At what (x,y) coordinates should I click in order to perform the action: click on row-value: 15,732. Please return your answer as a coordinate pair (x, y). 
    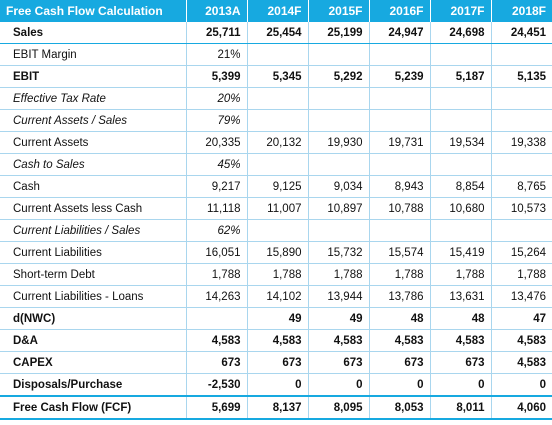
    Looking at the image, I should click on (338, 252).